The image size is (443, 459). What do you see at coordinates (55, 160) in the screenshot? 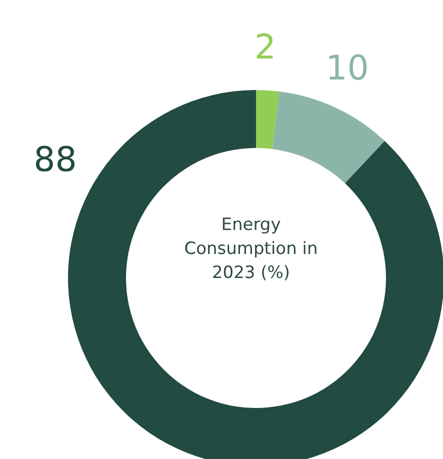
I see `data-label: 88` at bounding box center [55, 160].